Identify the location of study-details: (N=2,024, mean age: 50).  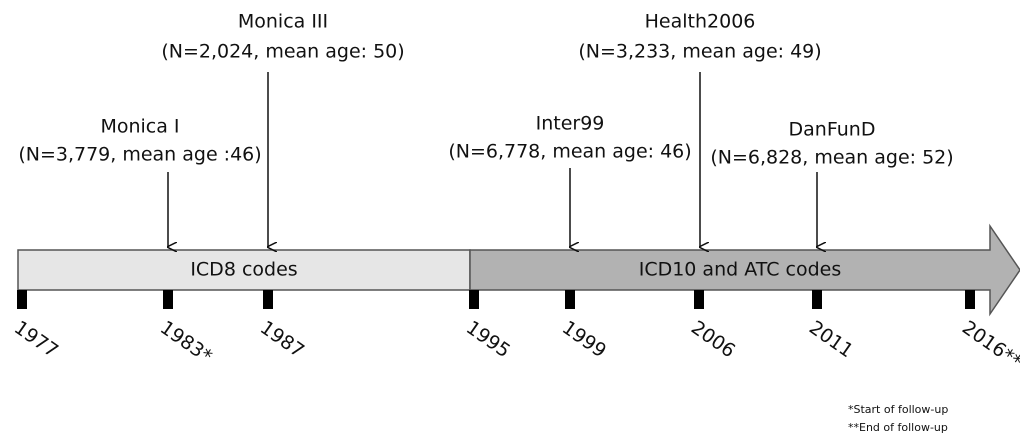
(282, 52).